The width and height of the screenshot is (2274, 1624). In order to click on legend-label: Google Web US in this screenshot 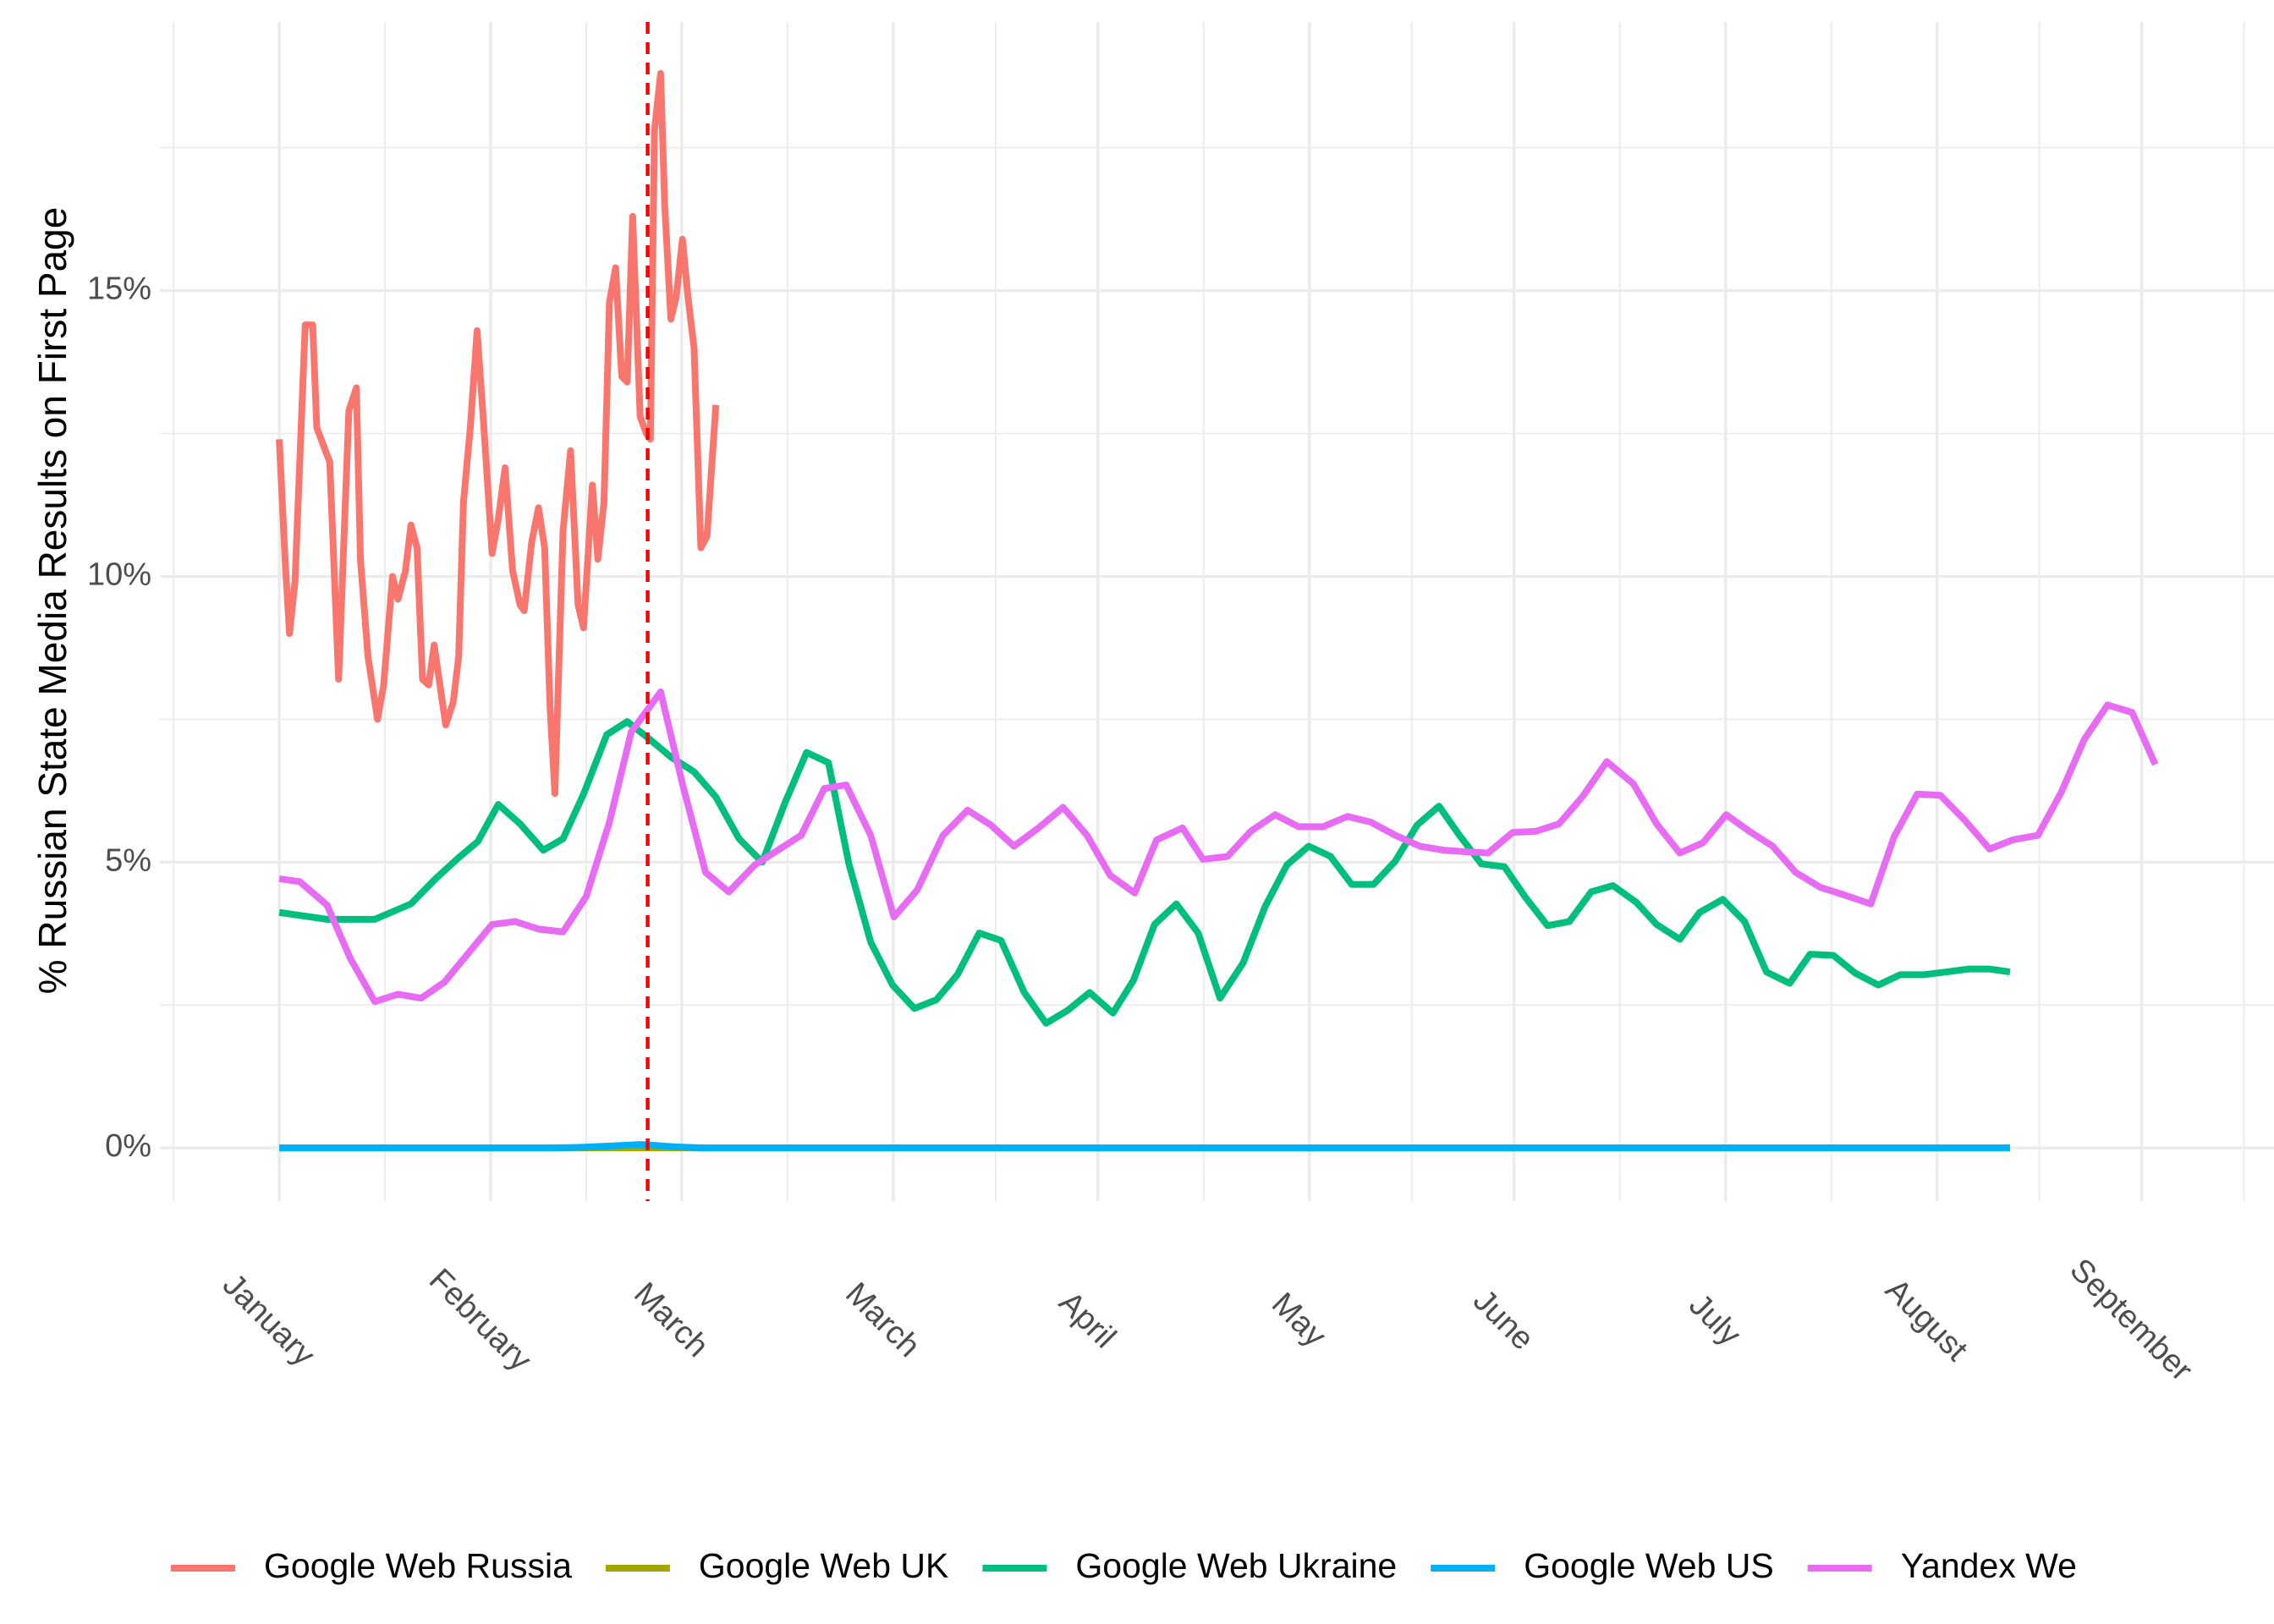, I will do `click(1649, 1565)`.